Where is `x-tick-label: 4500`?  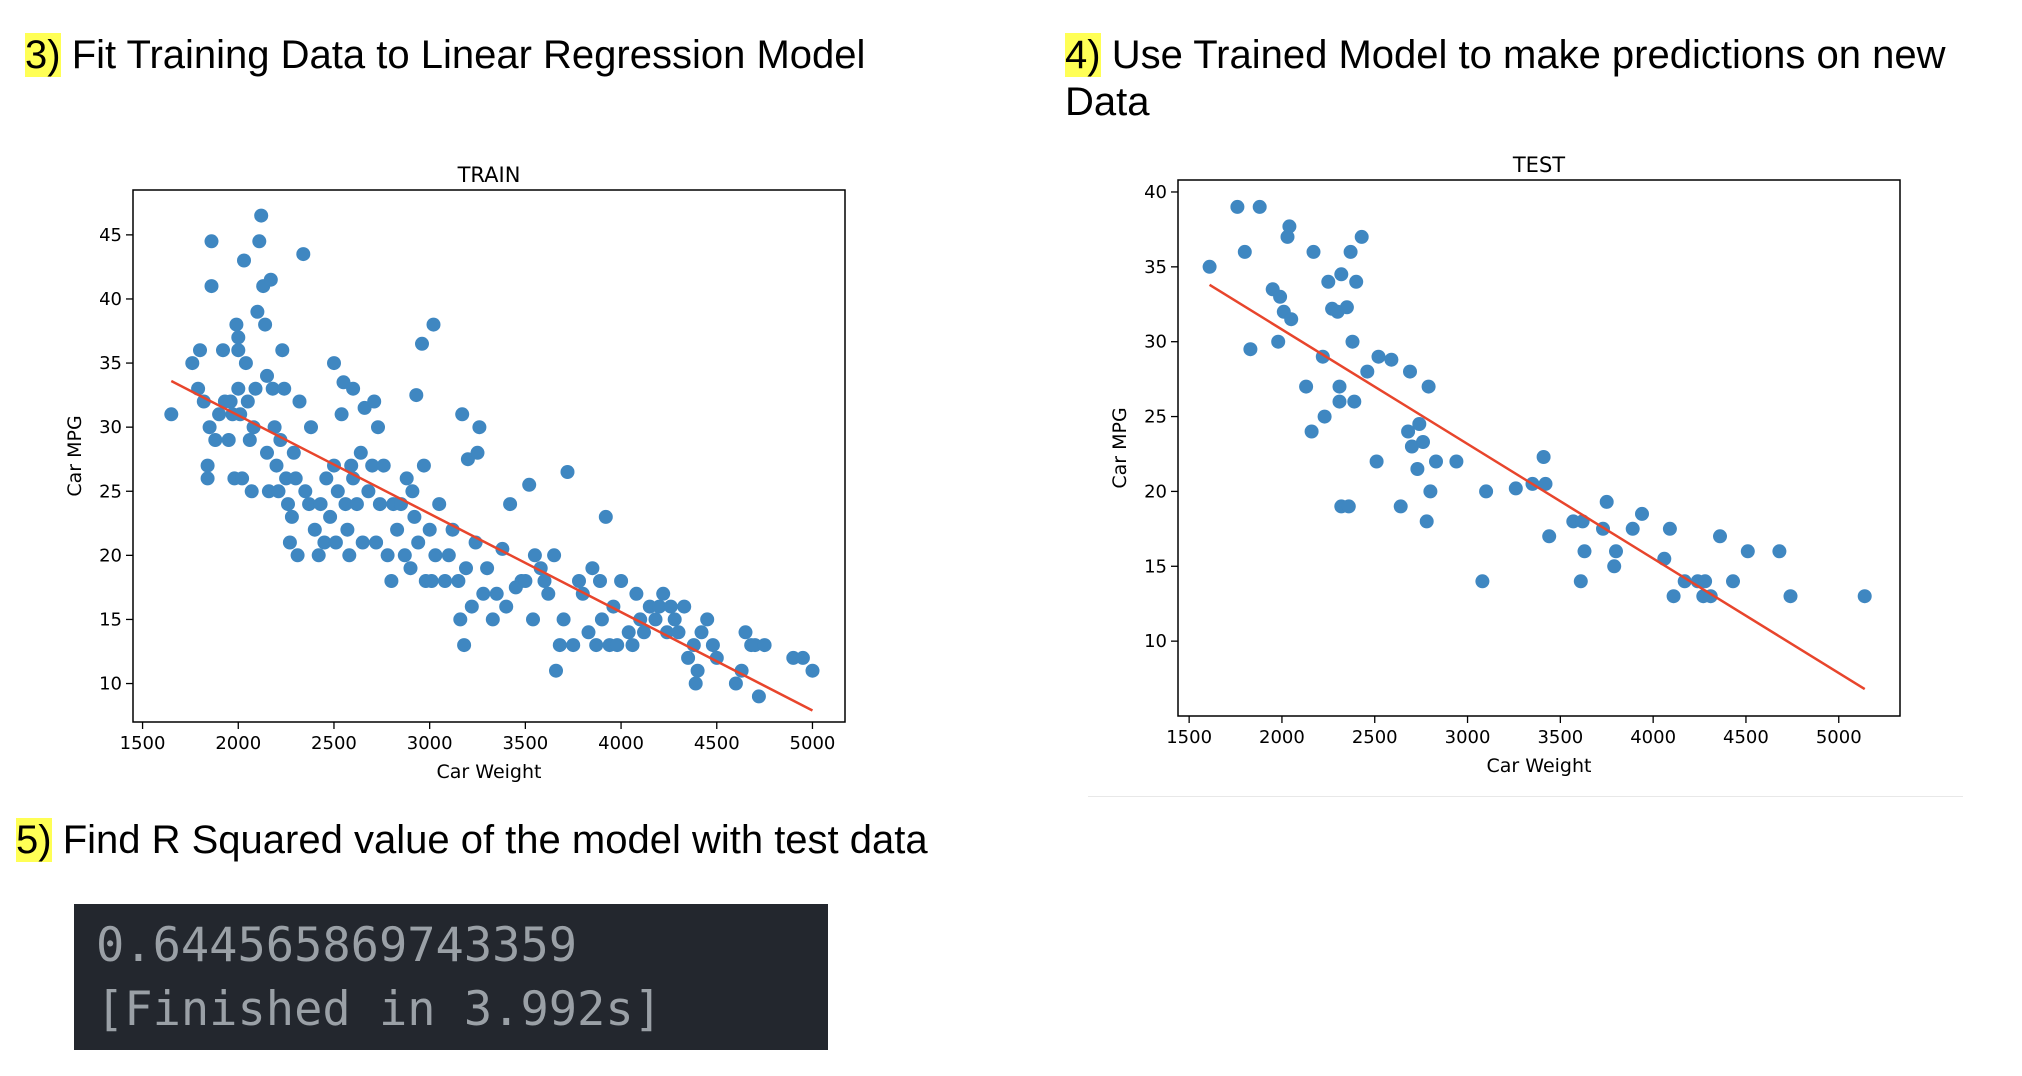
x-tick-label: 4500 is located at coordinates (717, 743).